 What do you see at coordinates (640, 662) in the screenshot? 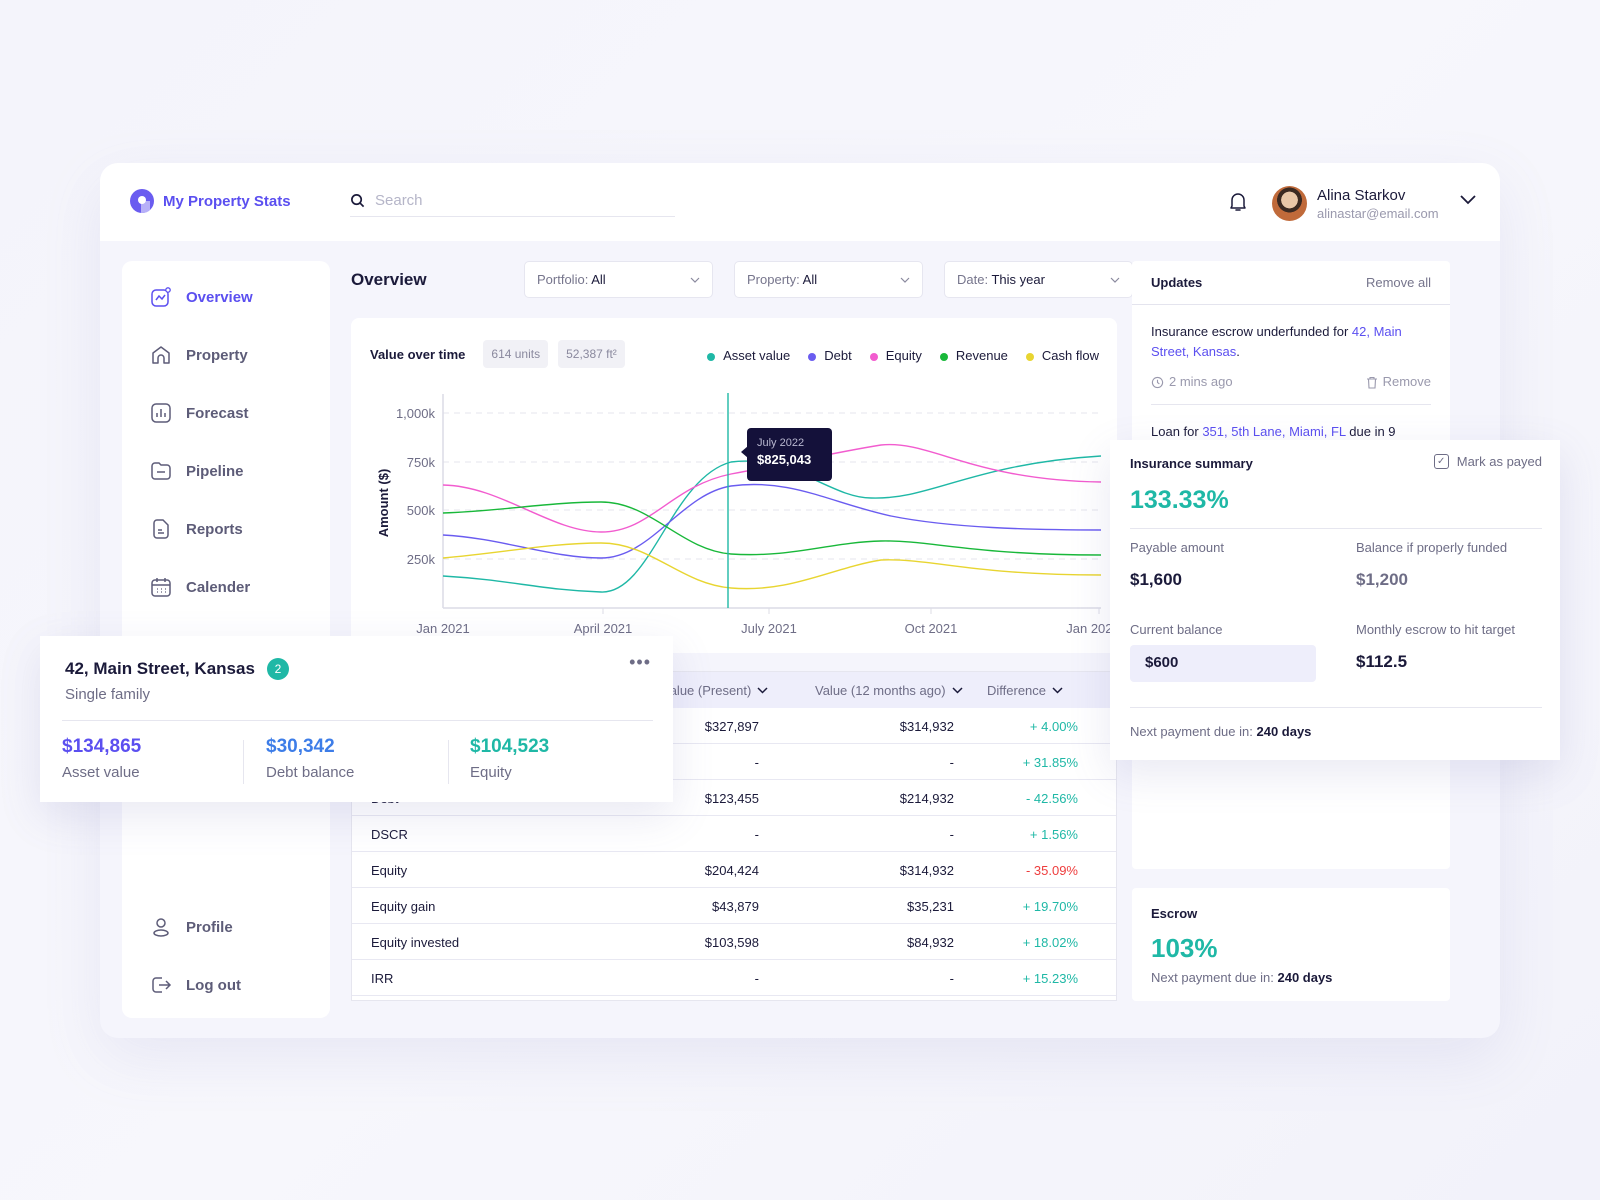
I see `more-options-icon: •••` at bounding box center [640, 662].